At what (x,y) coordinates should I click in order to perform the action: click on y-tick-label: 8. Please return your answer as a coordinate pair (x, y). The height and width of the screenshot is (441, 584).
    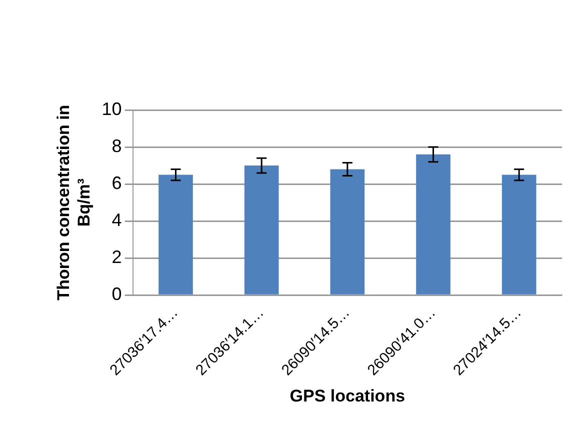
    Looking at the image, I should click on (117, 146).